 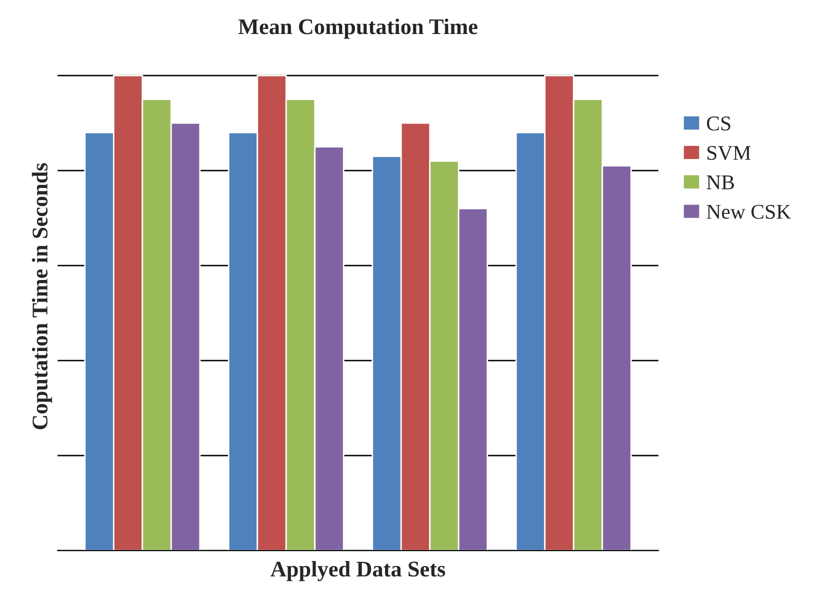 What do you see at coordinates (720, 183) in the screenshot?
I see `legend-label: NB` at bounding box center [720, 183].